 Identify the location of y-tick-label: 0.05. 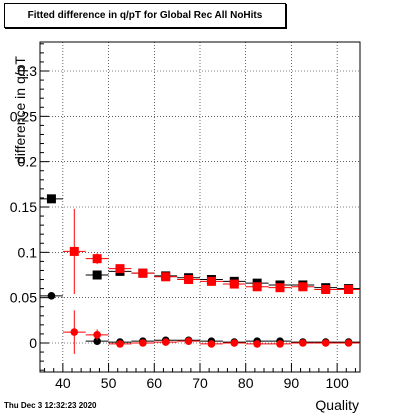
(23, 298).